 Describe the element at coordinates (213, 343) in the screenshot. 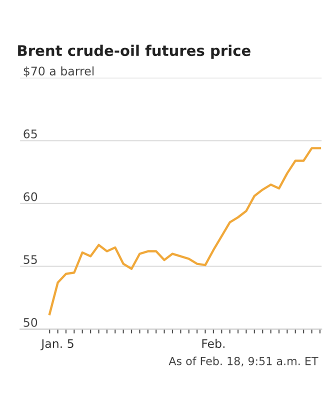

I see `x-tick-label: Feb.` at that location.